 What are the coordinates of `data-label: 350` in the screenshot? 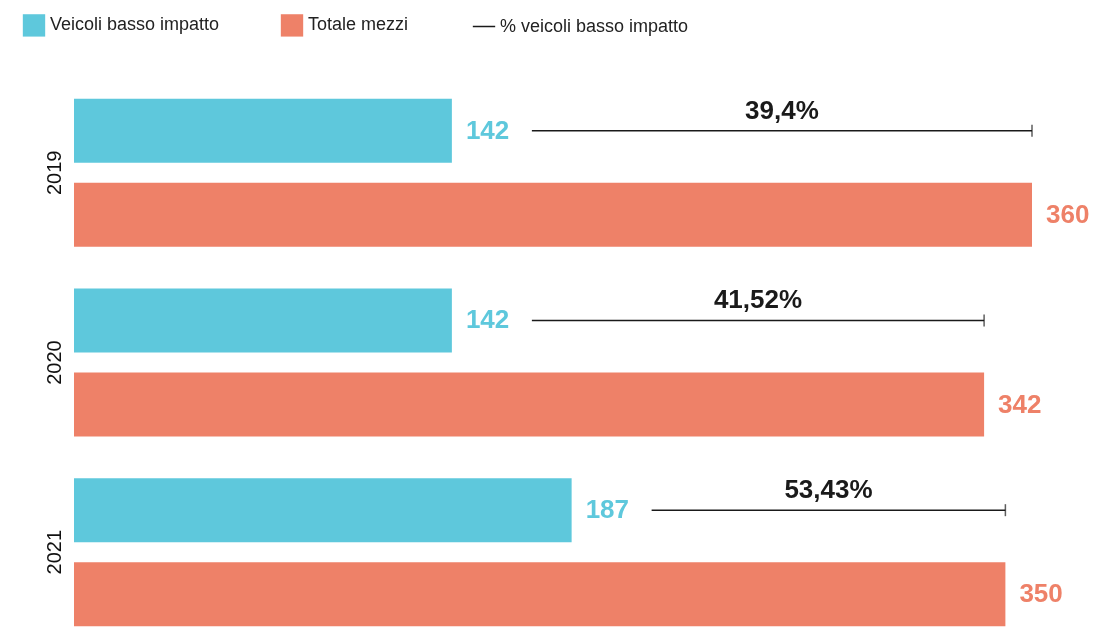 It's located at (1041, 593).